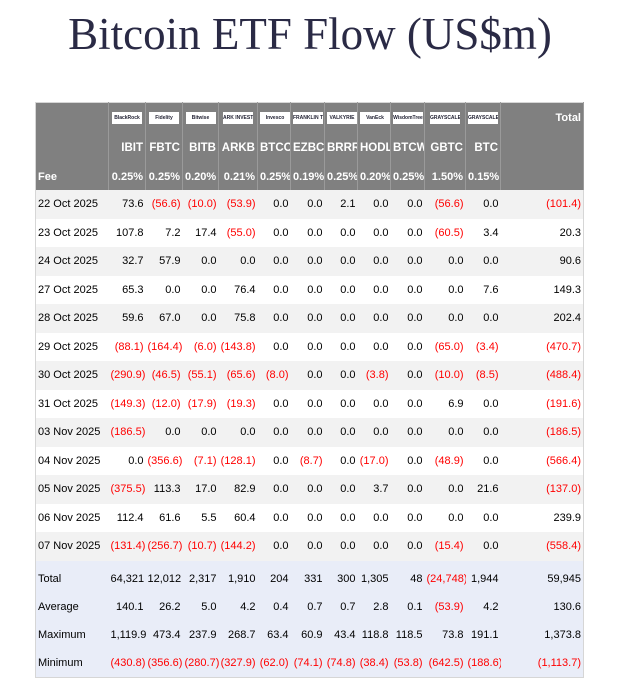 Image resolution: width=620 pixels, height=688 pixels. I want to click on ticker-header: EZBC, so click(307, 148).